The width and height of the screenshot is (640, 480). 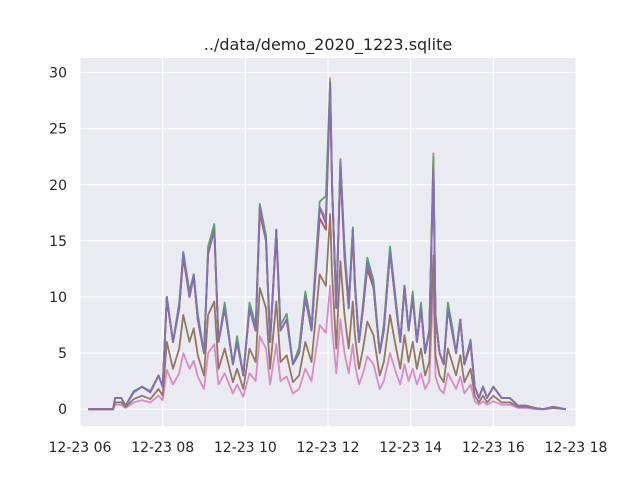 What do you see at coordinates (80, 448) in the screenshot?
I see `x-tick-label: 12-23 06` at bounding box center [80, 448].